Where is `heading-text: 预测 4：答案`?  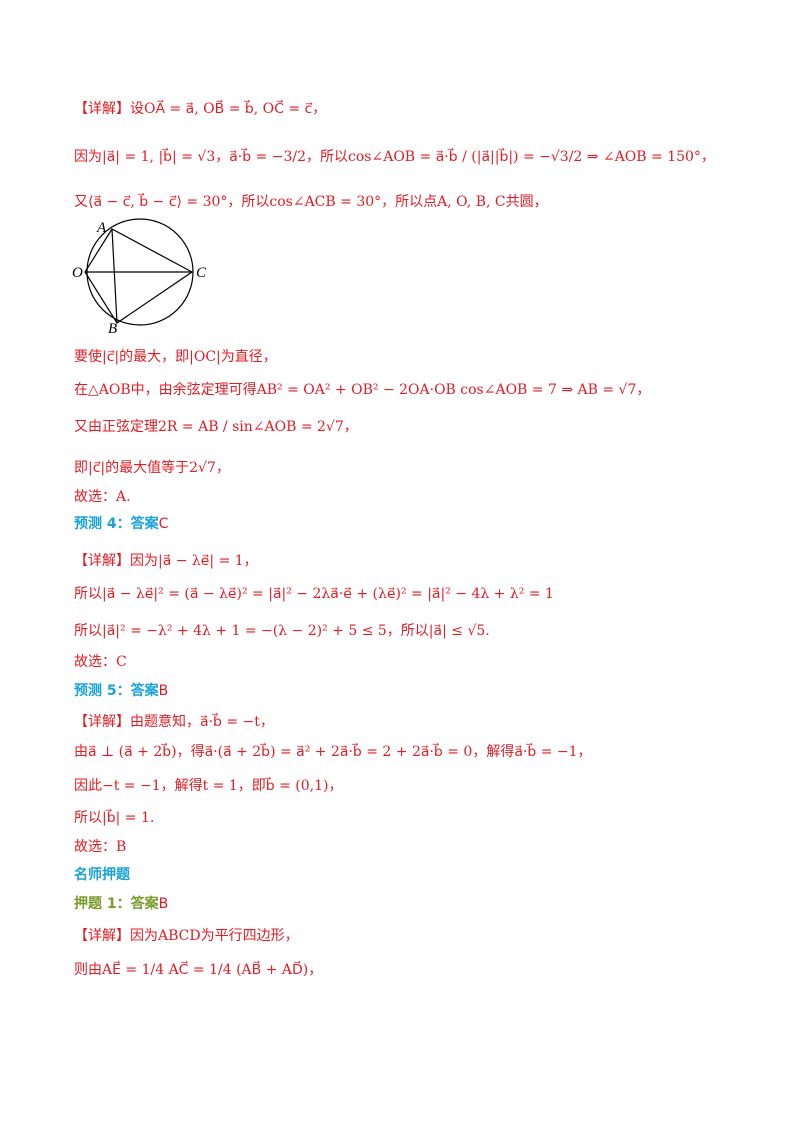 heading-text: 预测 4：答案 is located at coordinates (116, 524).